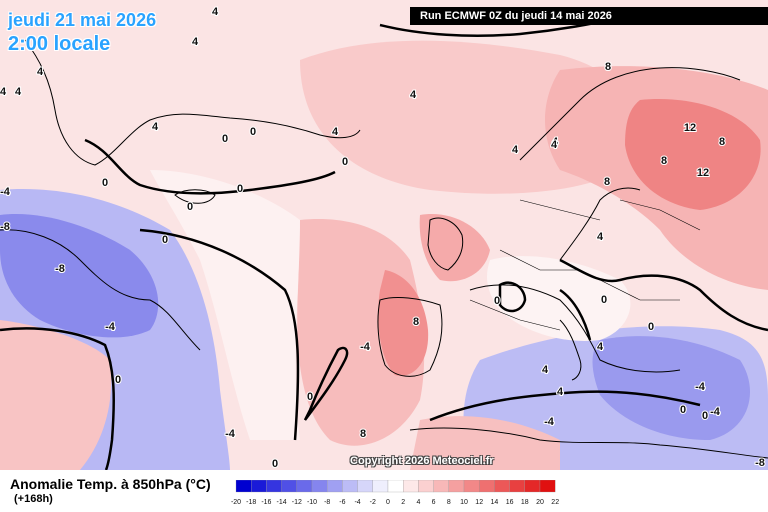  What do you see at coordinates (312, 502) in the screenshot?
I see `scale-tick-label: -10` at bounding box center [312, 502].